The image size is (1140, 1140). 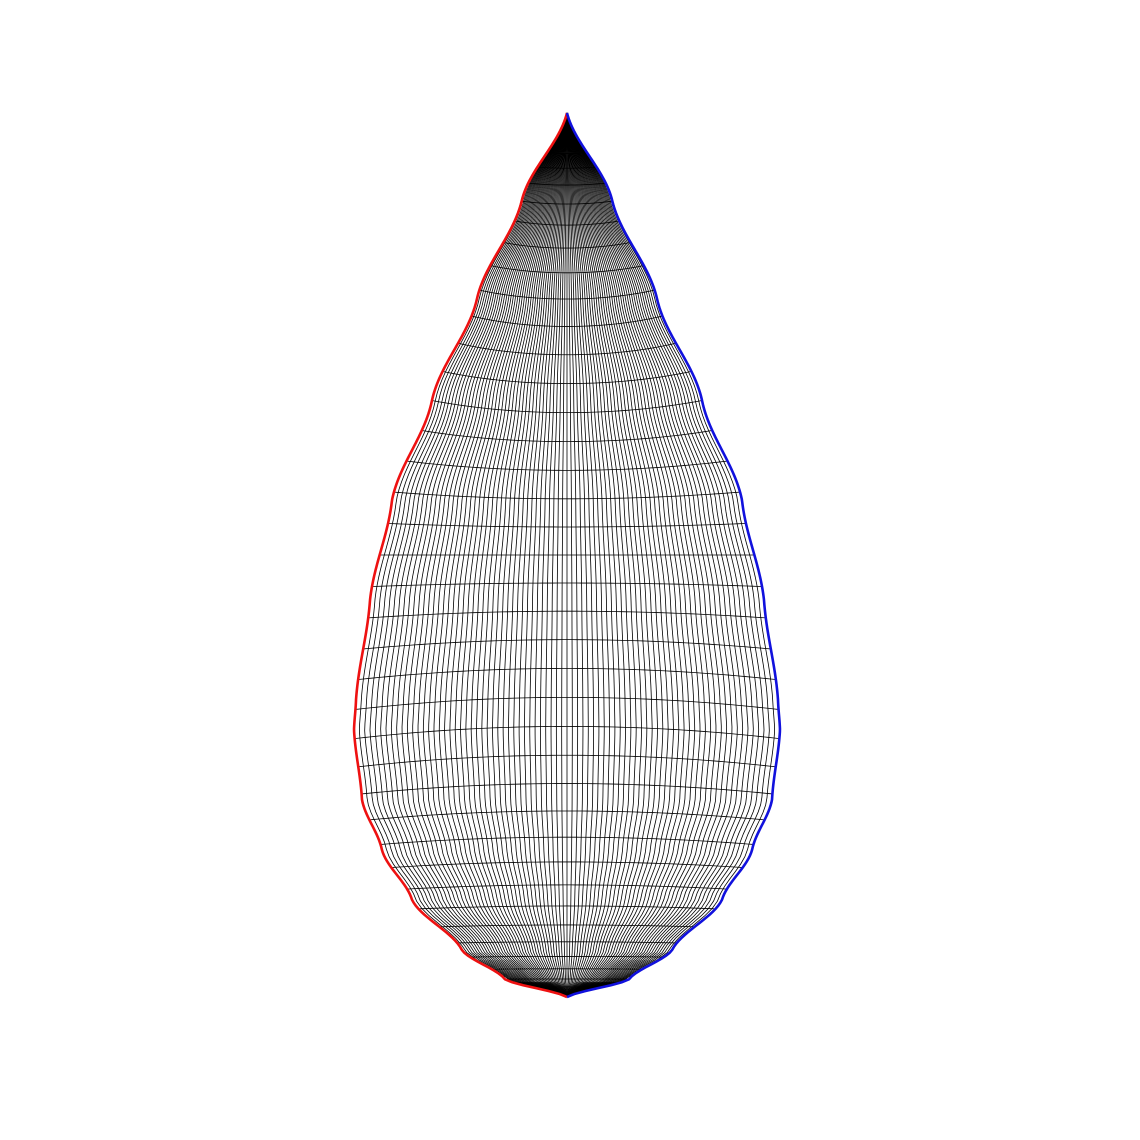 What do you see at coordinates (460, 555) in the screenshot?
I see `left-boundary` at bounding box center [460, 555].